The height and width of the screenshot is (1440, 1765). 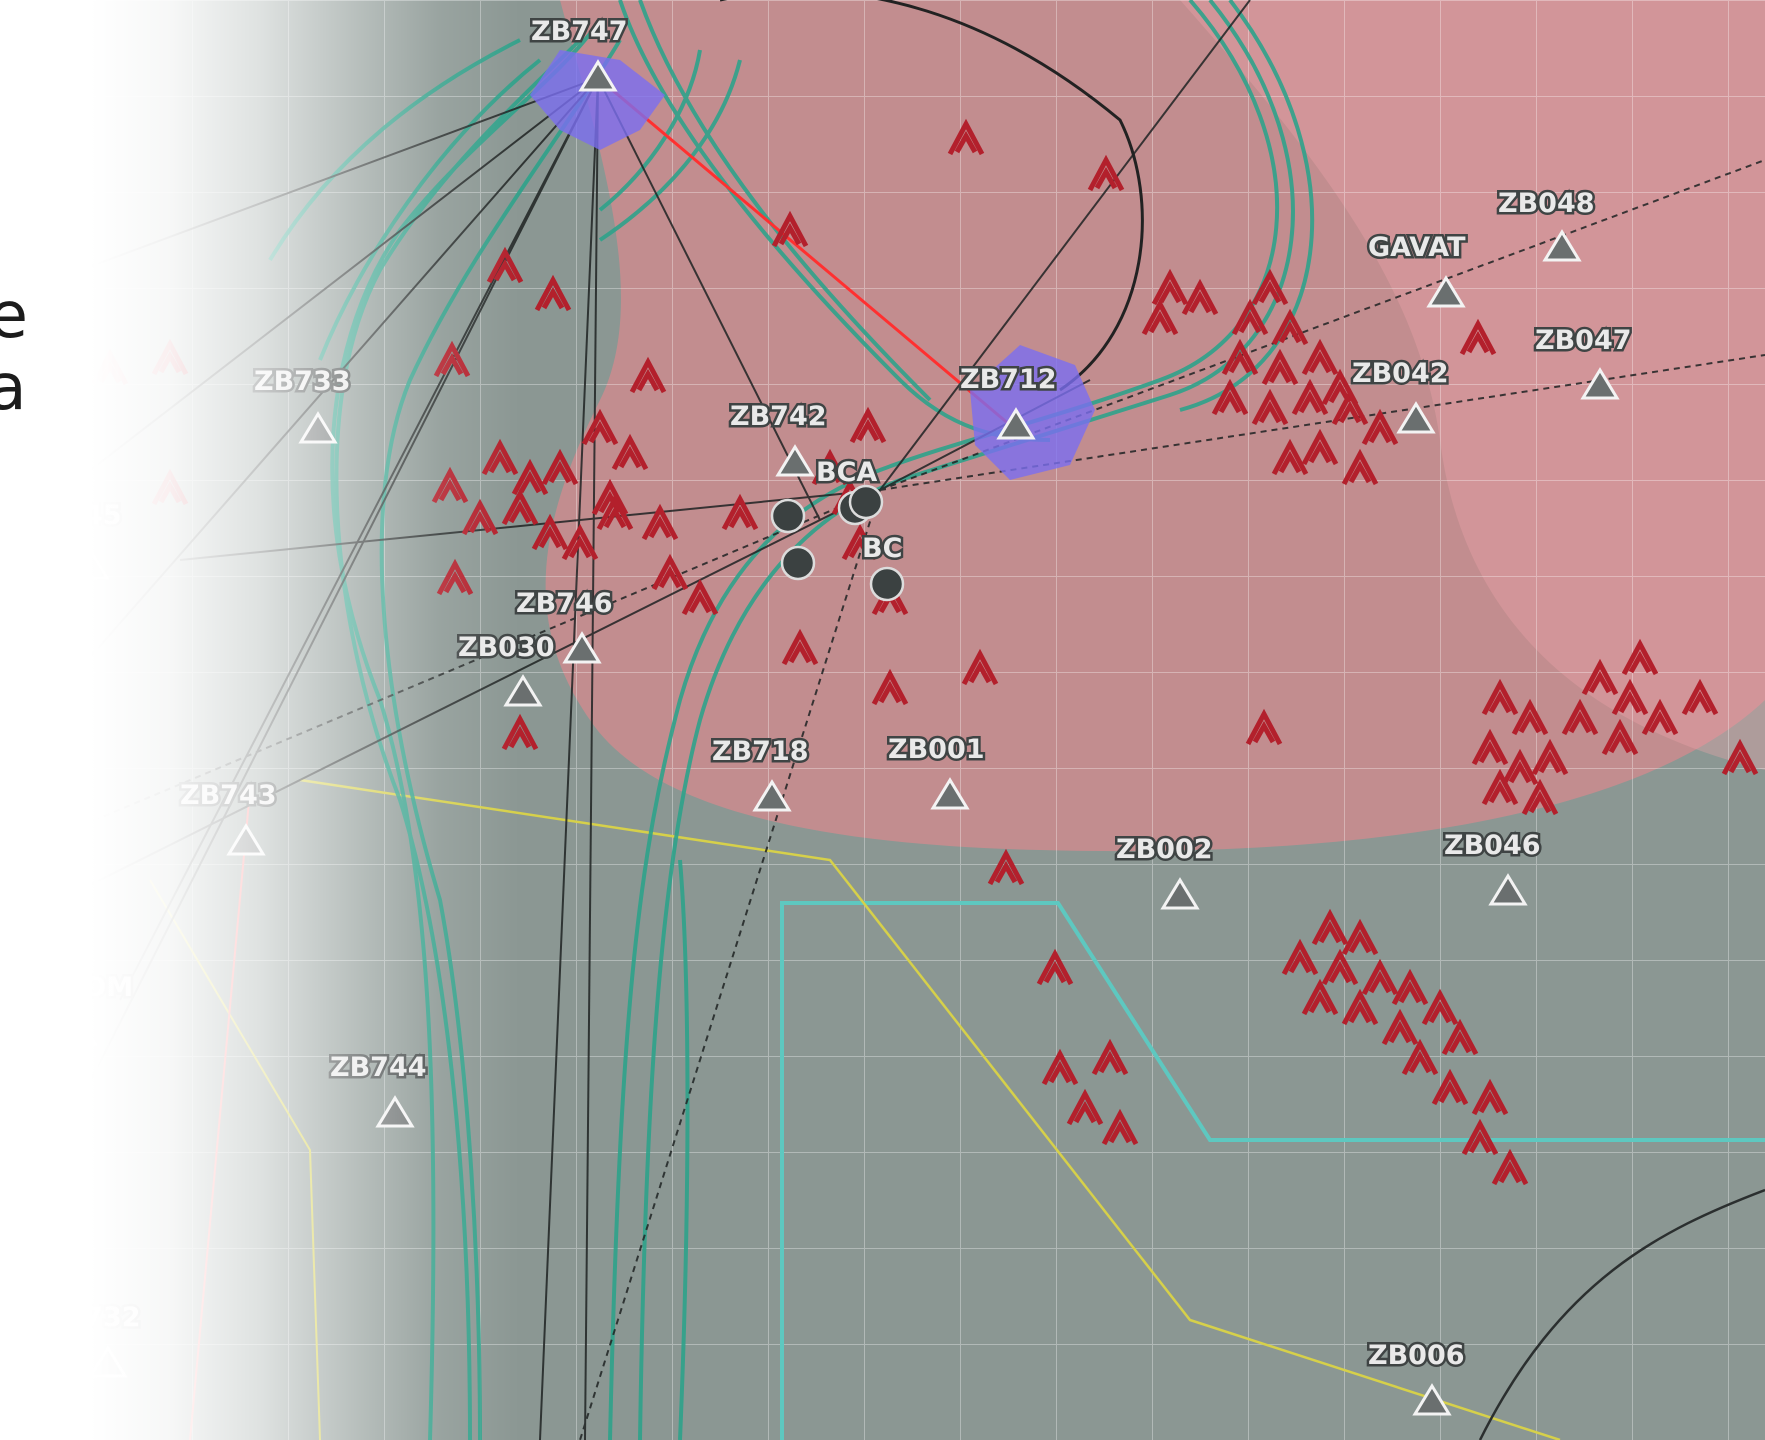 I want to click on waypoint-label: ZB712, so click(x=1008, y=379).